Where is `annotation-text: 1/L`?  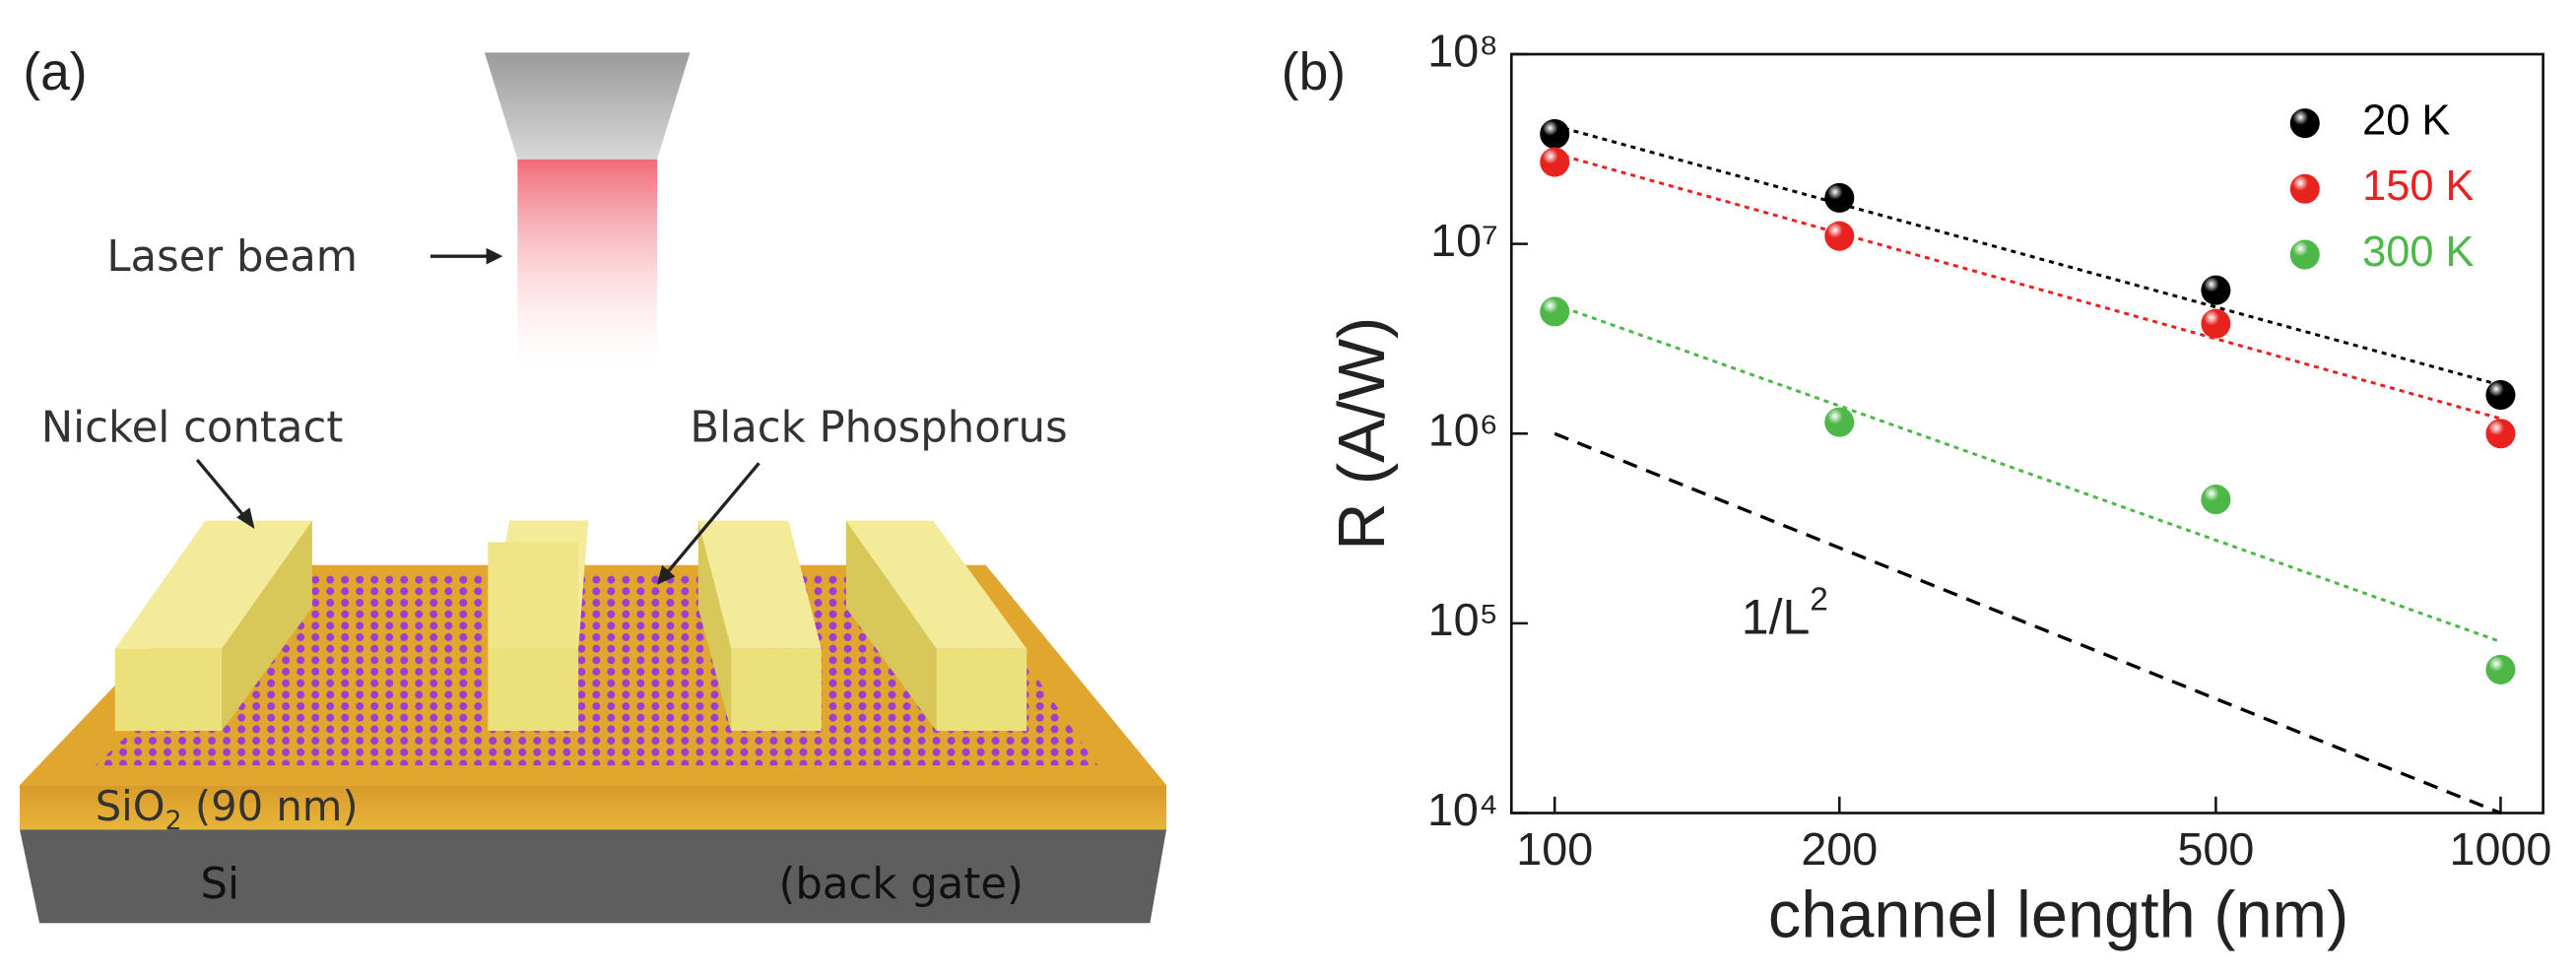
annotation-text: 1/L is located at coordinates (1777, 617).